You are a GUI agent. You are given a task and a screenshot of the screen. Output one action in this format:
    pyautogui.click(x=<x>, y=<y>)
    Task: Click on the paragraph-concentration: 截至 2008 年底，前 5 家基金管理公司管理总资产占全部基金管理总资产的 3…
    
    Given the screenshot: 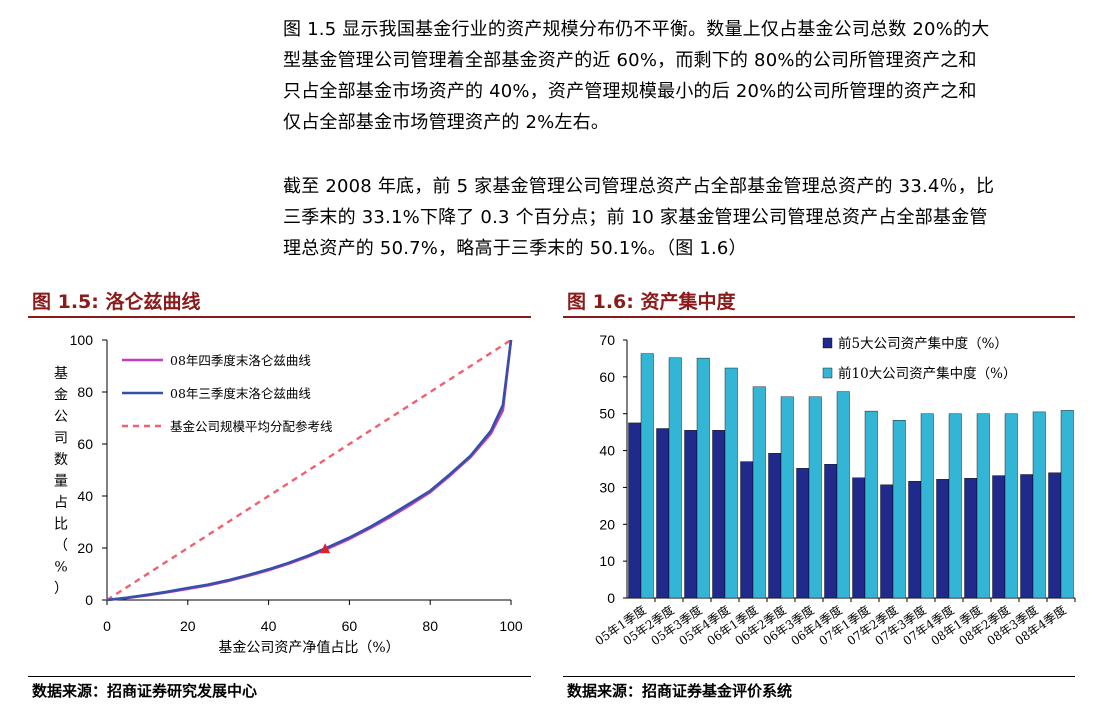 What is the action you would take?
    pyautogui.click(x=683, y=217)
    